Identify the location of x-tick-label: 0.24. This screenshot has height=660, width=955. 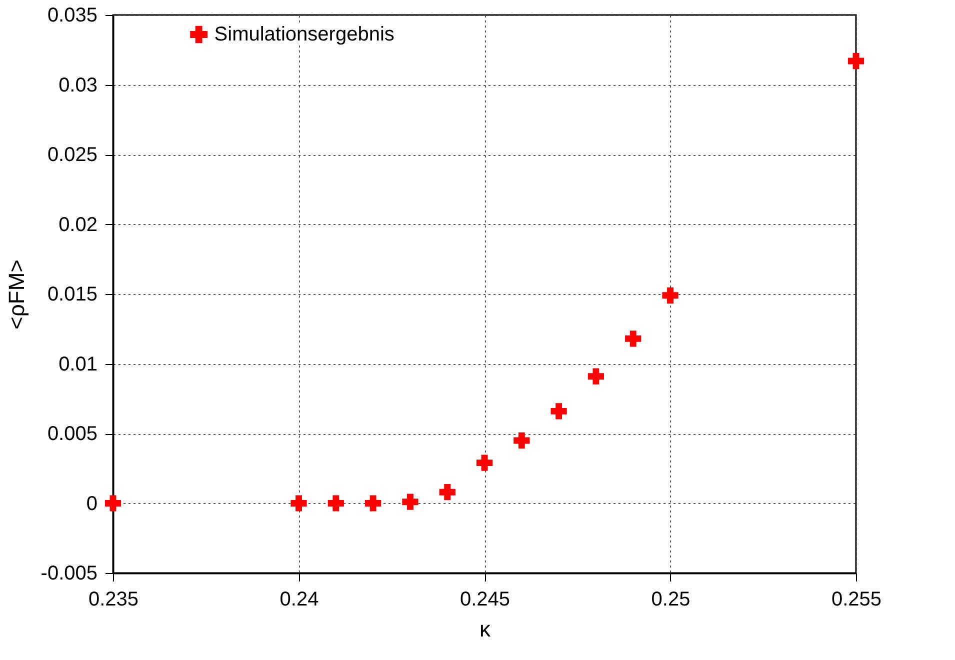
(299, 599).